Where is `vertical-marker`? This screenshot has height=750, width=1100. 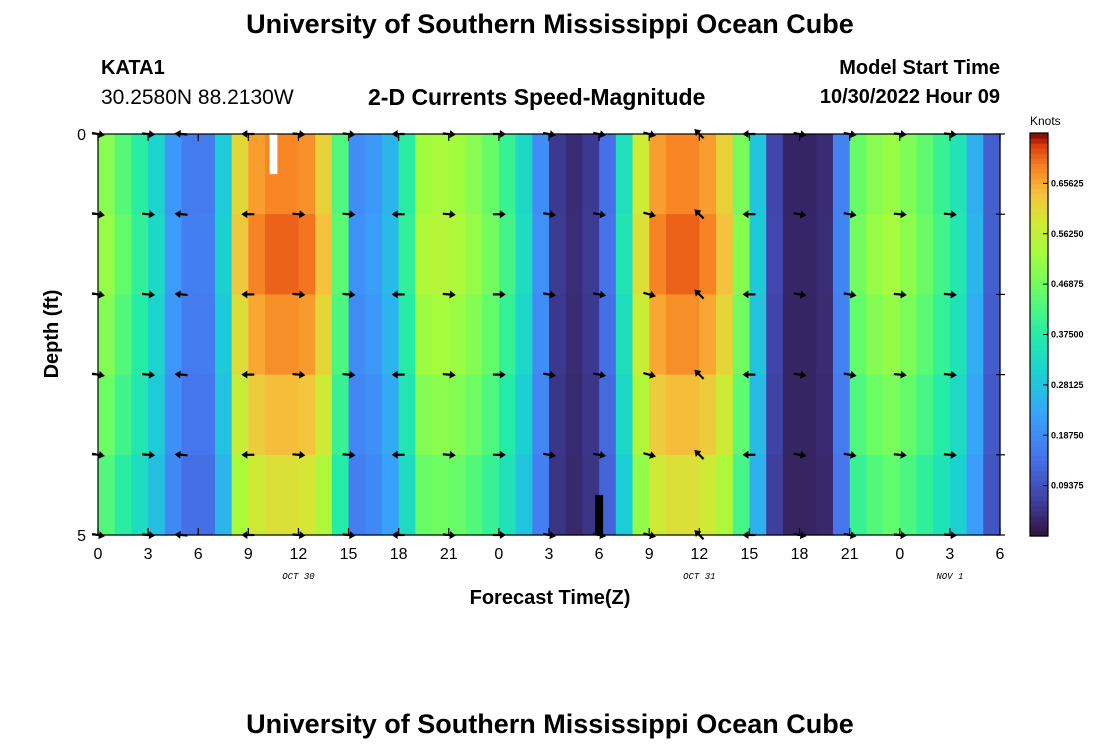
vertical-marker is located at coordinates (273, 154).